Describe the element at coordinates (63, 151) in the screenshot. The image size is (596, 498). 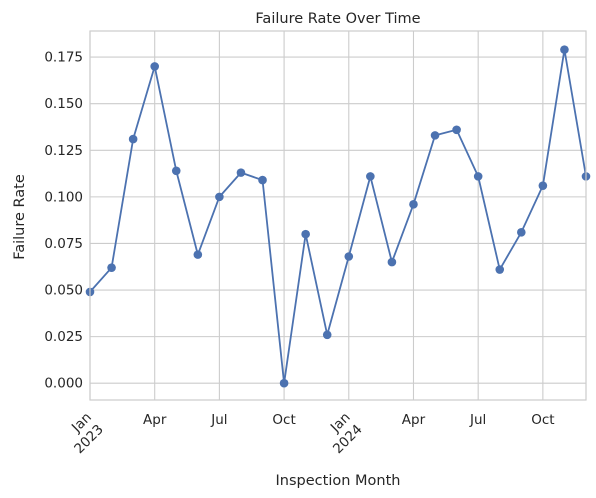
I see `y-tick-label: 0.125` at that location.